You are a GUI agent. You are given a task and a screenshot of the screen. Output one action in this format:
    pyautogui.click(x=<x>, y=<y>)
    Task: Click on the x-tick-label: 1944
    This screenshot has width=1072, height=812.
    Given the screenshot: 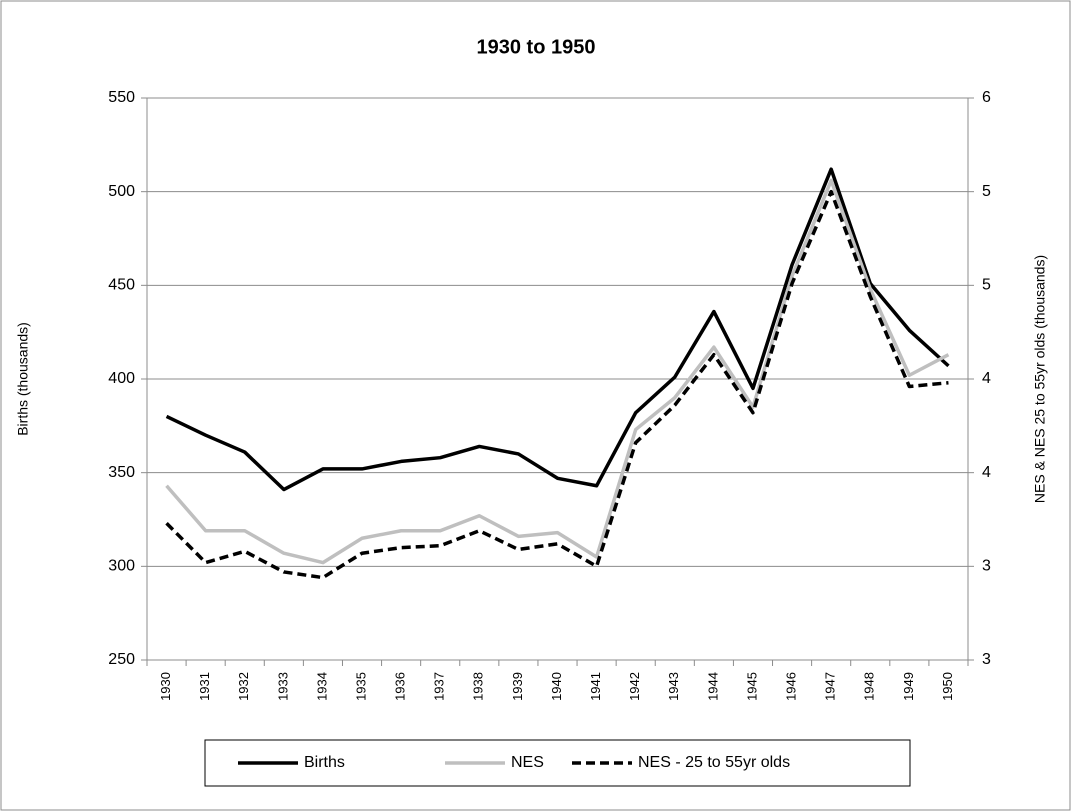 What is the action you would take?
    pyautogui.click(x=712, y=686)
    